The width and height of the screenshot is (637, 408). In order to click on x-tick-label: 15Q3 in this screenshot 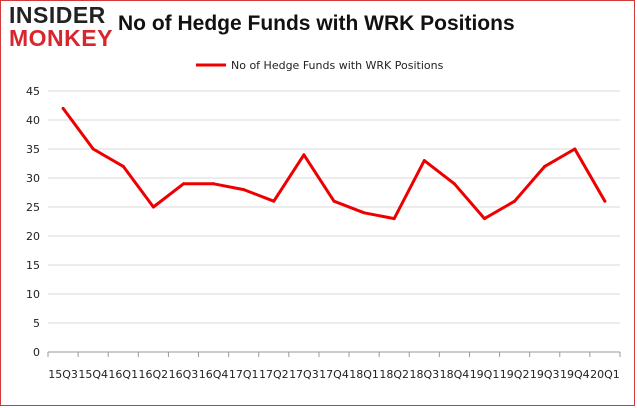, I will do `click(63, 374)`.